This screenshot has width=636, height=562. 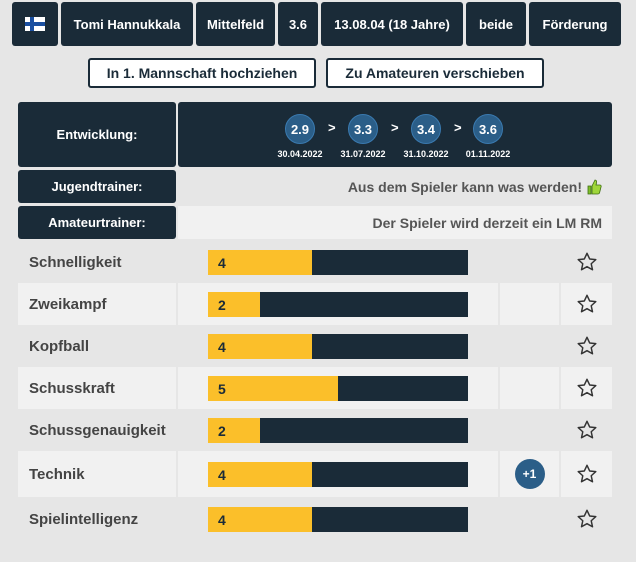 I want to click on player-name: Tomi Hannukkala, so click(x=127, y=24).